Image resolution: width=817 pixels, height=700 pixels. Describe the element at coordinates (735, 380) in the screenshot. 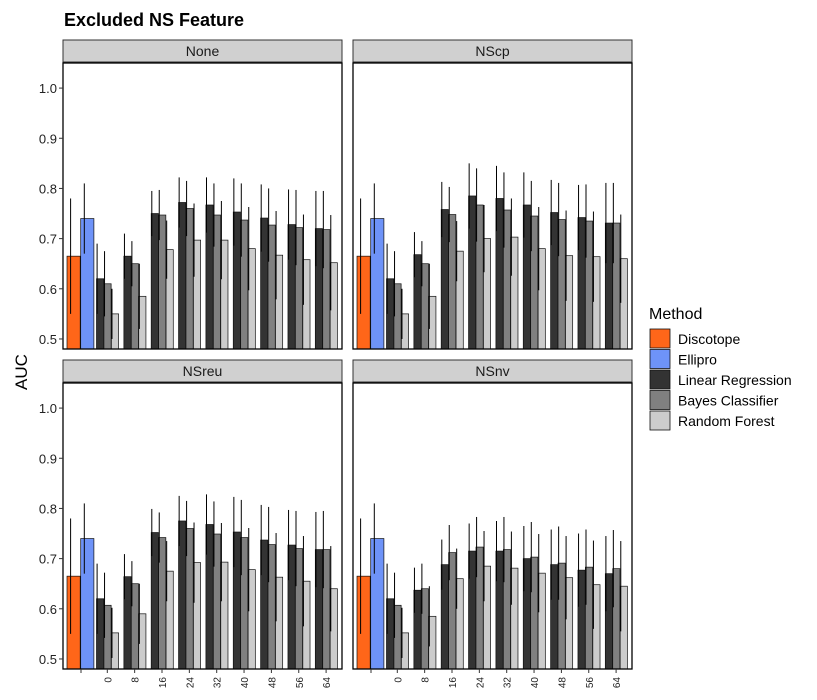

I see `legend-label: Linear Regression` at that location.